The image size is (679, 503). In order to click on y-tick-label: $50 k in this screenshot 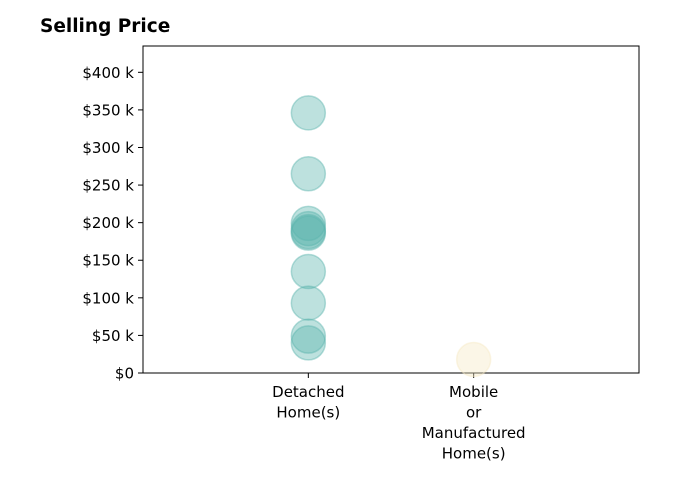, I will do `click(113, 336)`.